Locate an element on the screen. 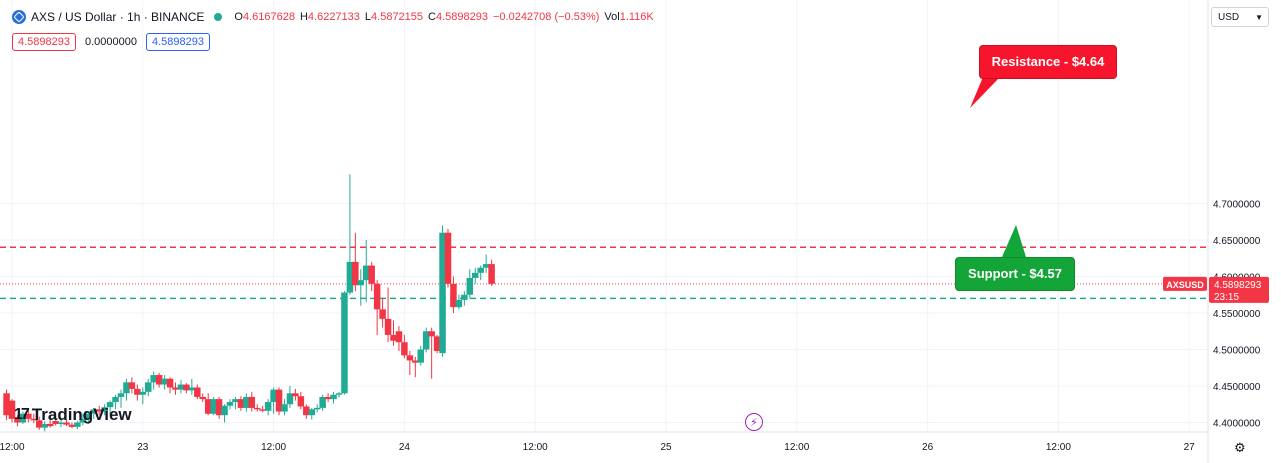 The height and width of the screenshot is (463, 1281). last-price-label-bg is located at coordinates (1239, 289).